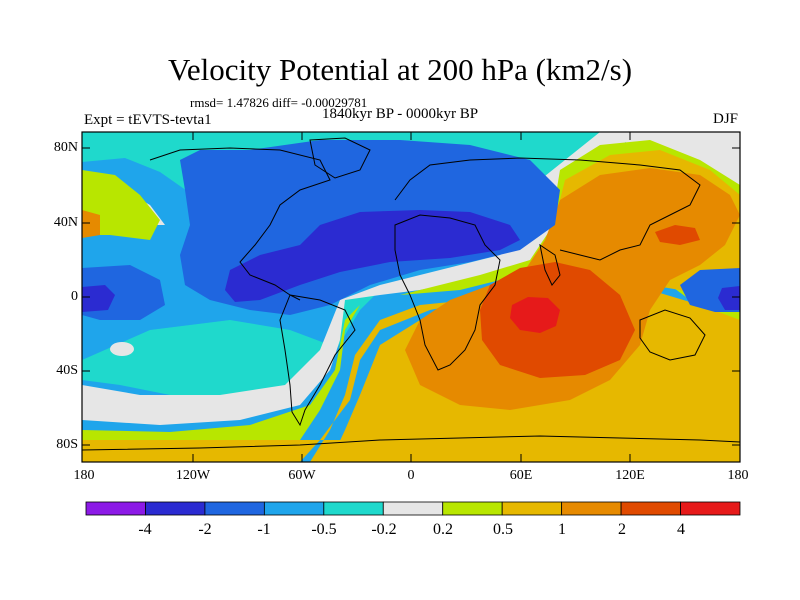 The height and width of the screenshot is (600, 800). What do you see at coordinates (411, 443) in the screenshot?
I see `coast-antarctica` at bounding box center [411, 443].